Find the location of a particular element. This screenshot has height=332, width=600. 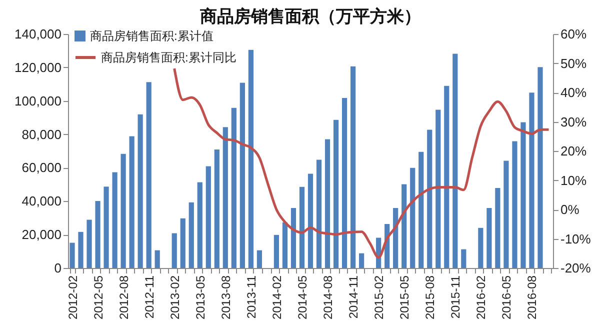

x-tick-label: 2012-02 is located at coordinates (73, 297).